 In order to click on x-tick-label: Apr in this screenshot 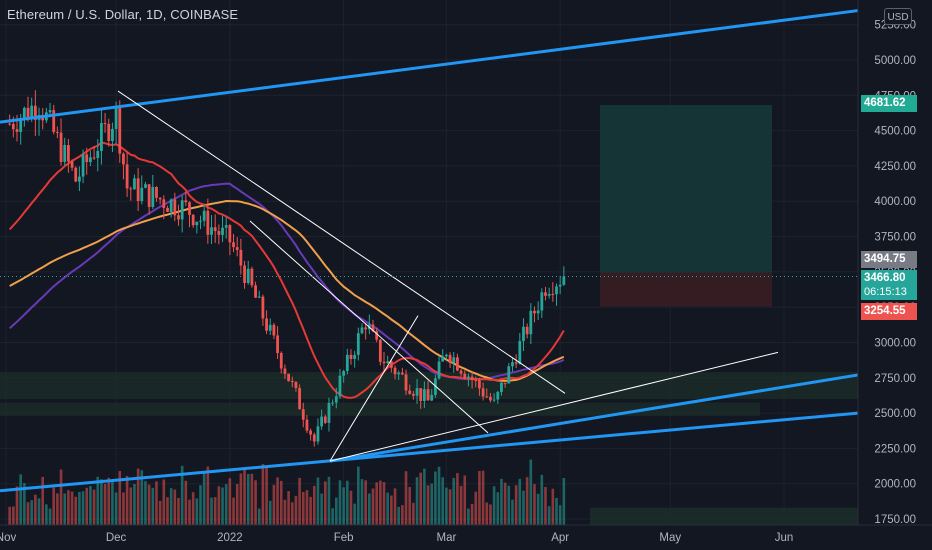, I will do `click(560, 538)`.